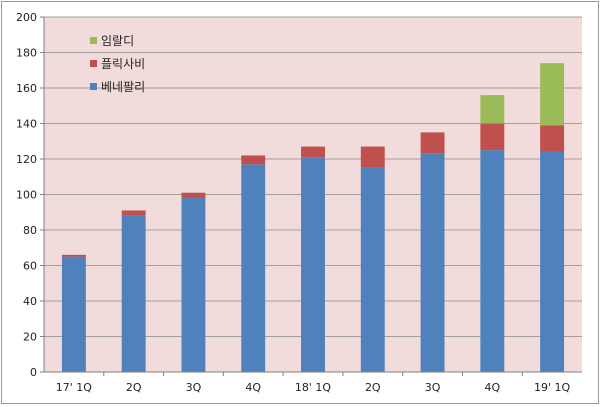 Image resolution: width=600 pixels, height=407 pixels. I want to click on x-tick-label: 19' 1Q, so click(552, 387).